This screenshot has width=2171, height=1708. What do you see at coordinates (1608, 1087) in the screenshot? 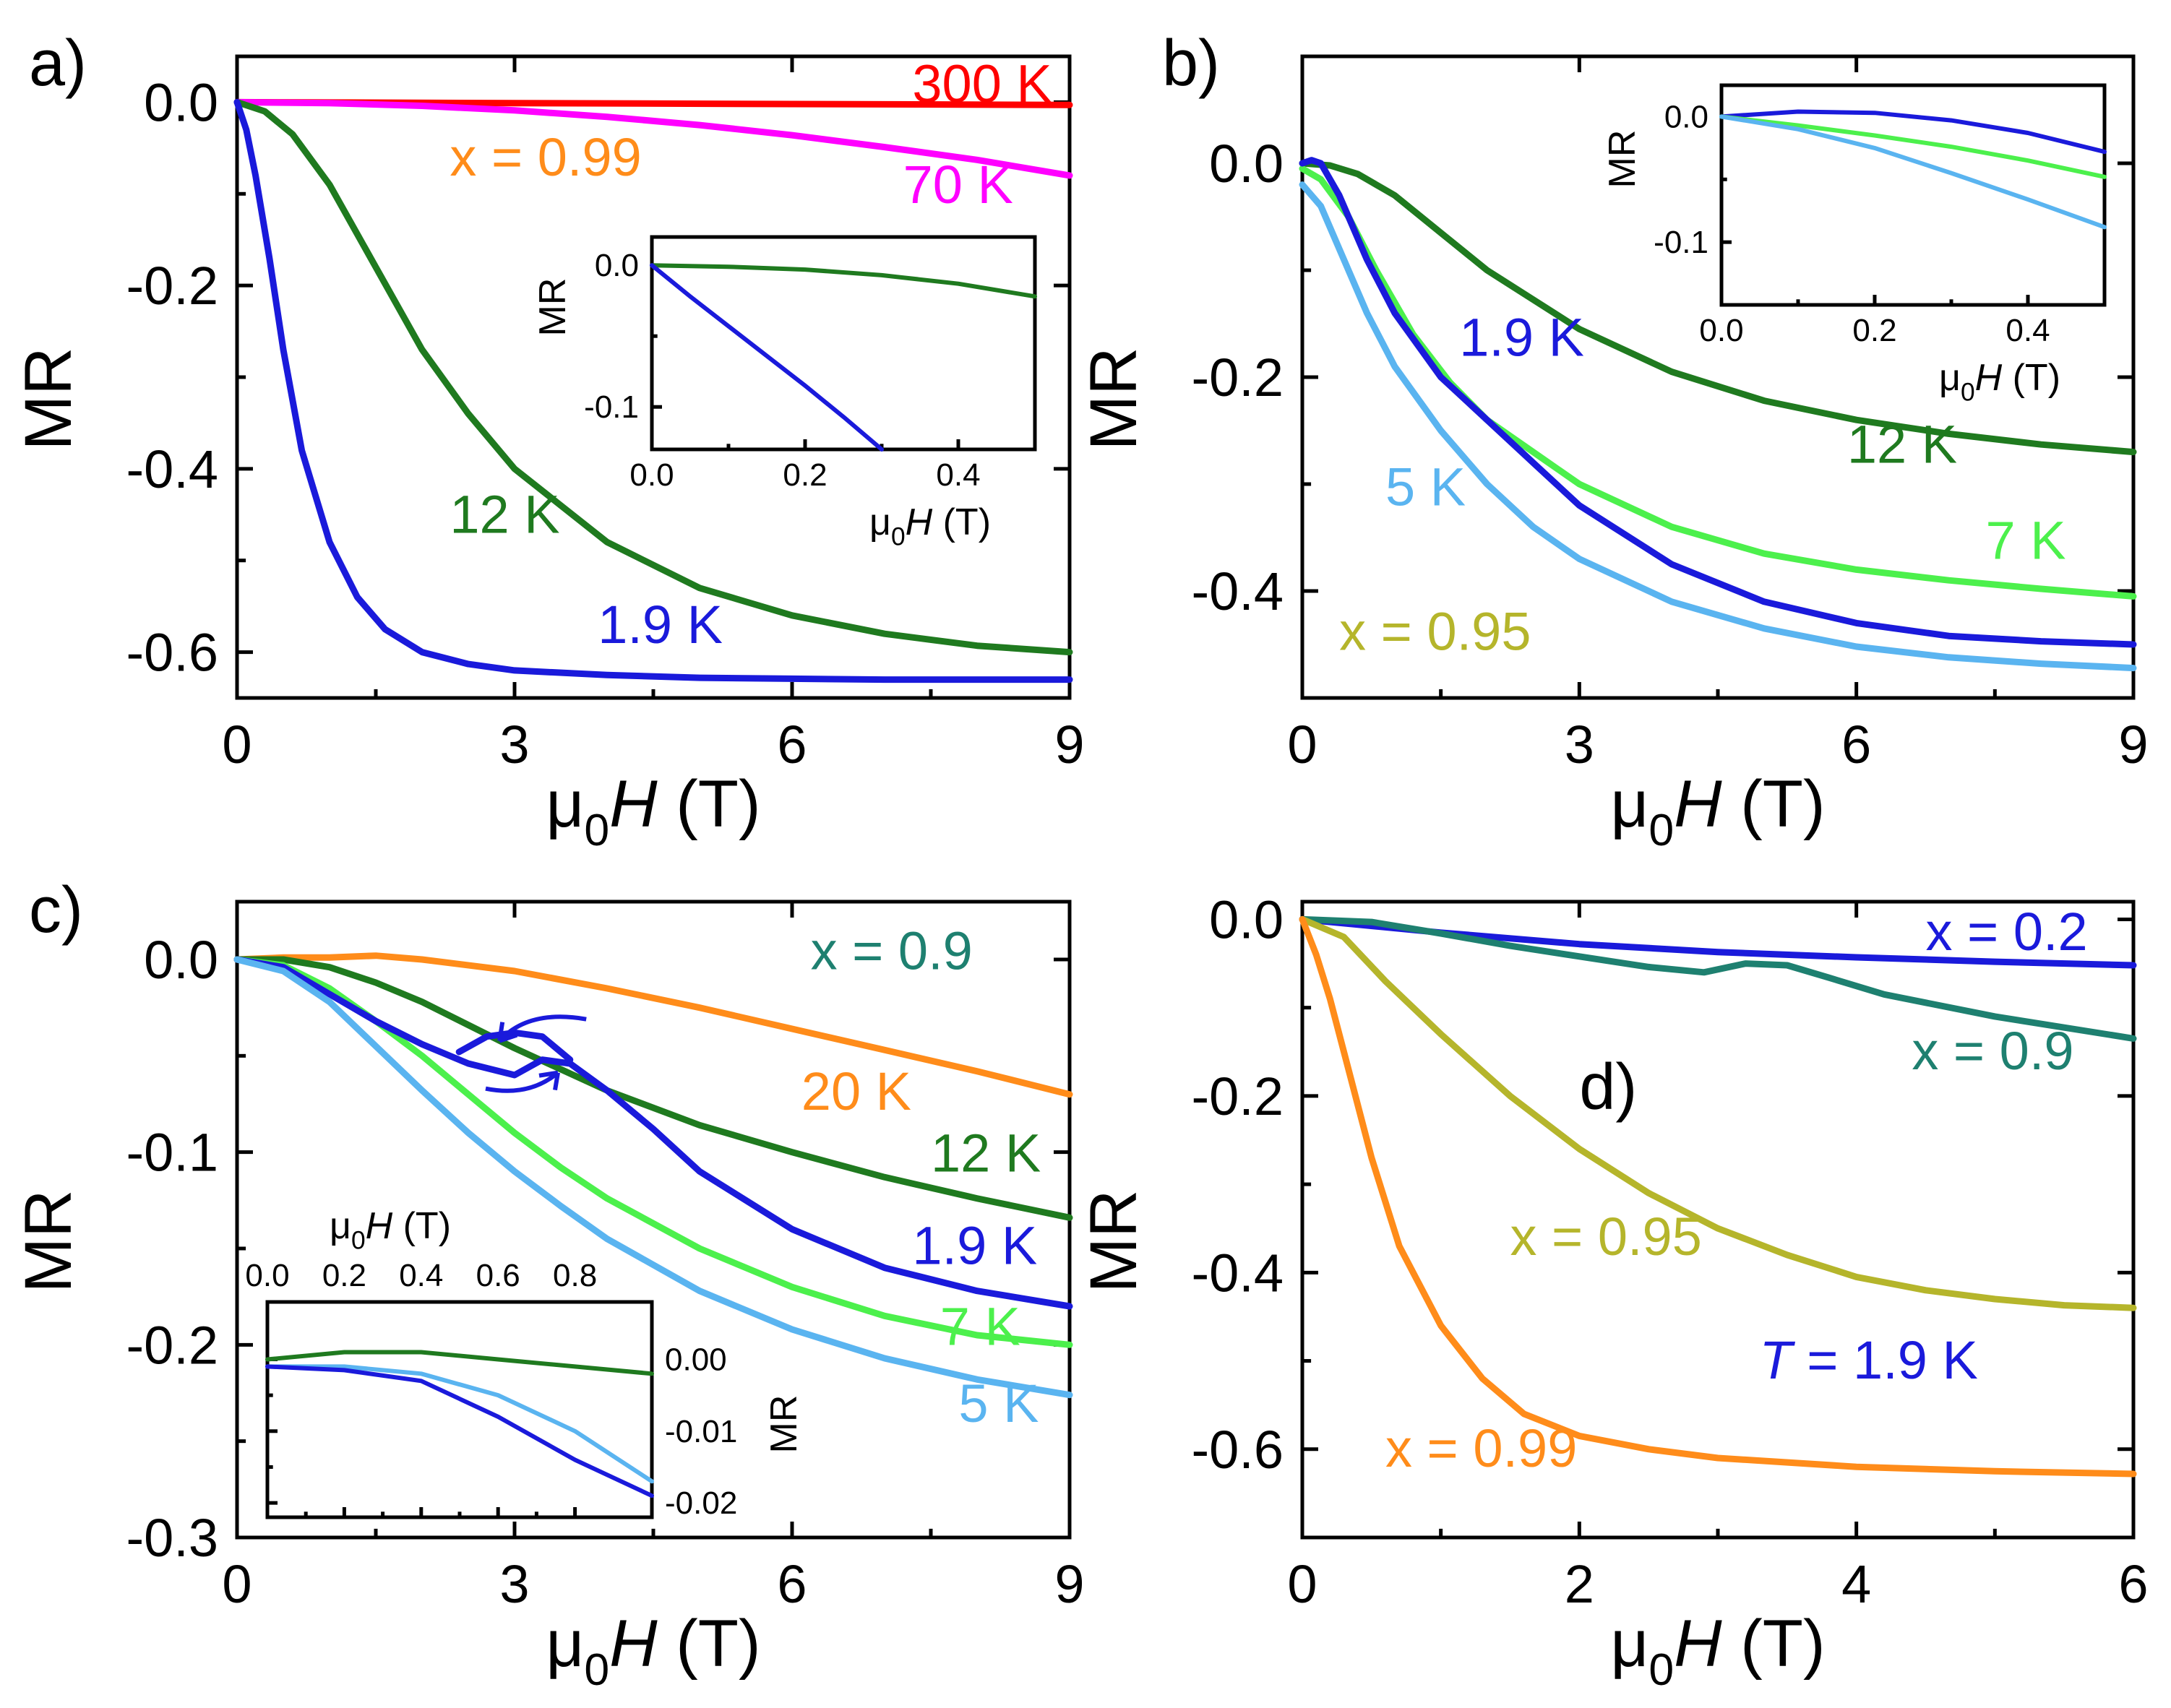
I see `panel-label: d)` at bounding box center [1608, 1087].